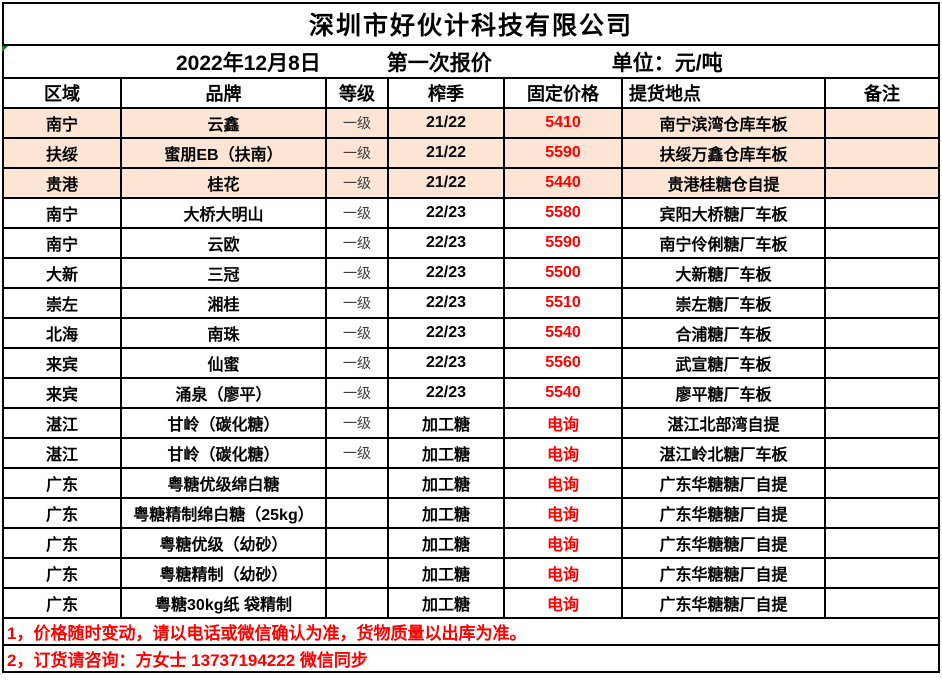  I want to click on excel-corner-flag-icon, so click(5, 49).